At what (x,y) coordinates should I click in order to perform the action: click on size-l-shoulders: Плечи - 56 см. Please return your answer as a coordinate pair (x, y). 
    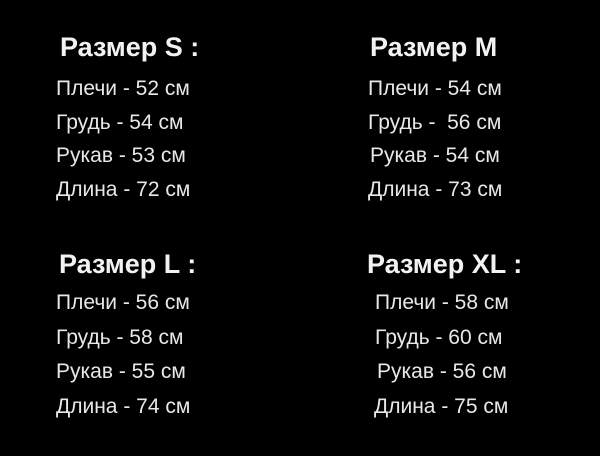
    Looking at the image, I should click on (123, 302).